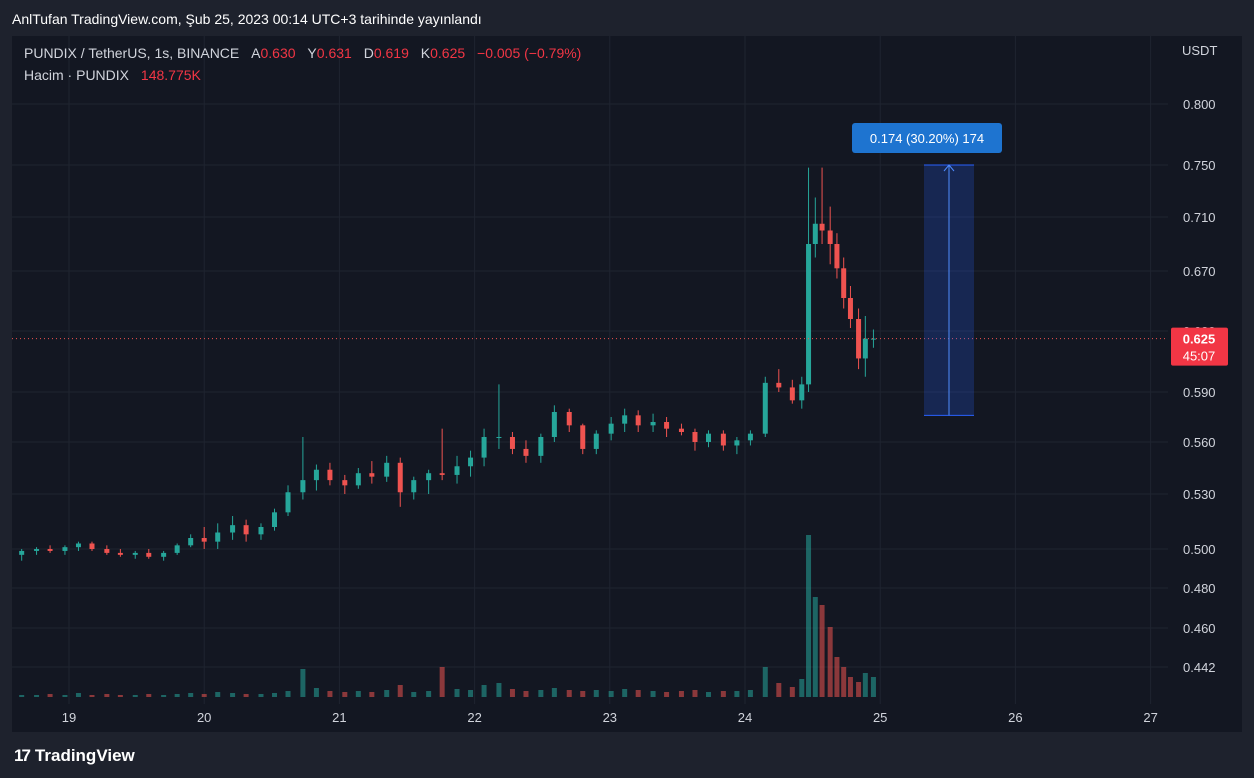 The height and width of the screenshot is (778, 1254). What do you see at coordinates (880, 717) in the screenshot?
I see `time-tick-label: 25` at bounding box center [880, 717].